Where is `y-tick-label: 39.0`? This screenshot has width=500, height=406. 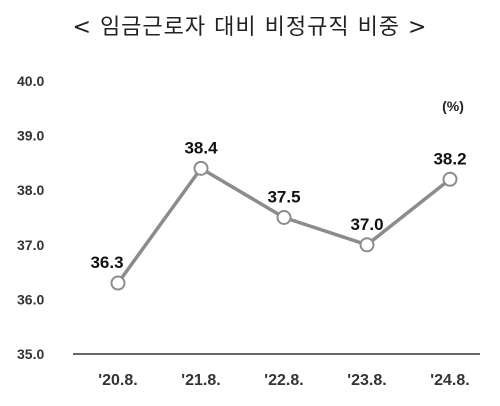
y-tick-label: 39.0 is located at coordinates (30, 136).